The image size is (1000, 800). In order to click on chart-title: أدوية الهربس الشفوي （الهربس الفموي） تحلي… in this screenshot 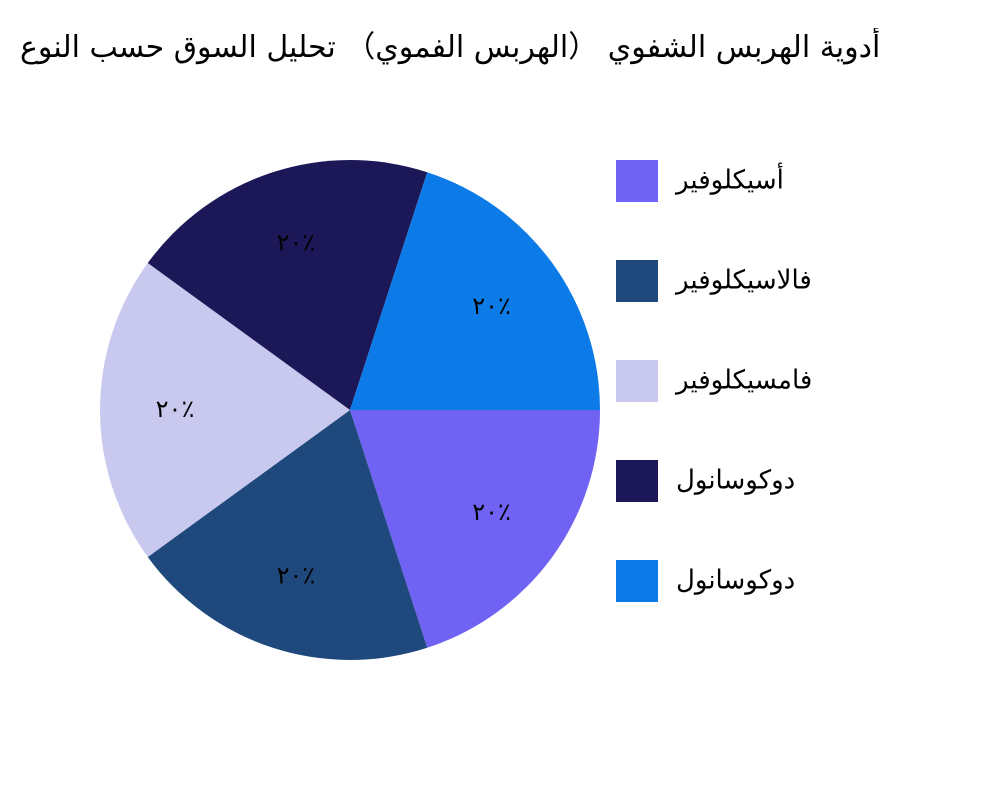, I will do `click(450, 47)`.